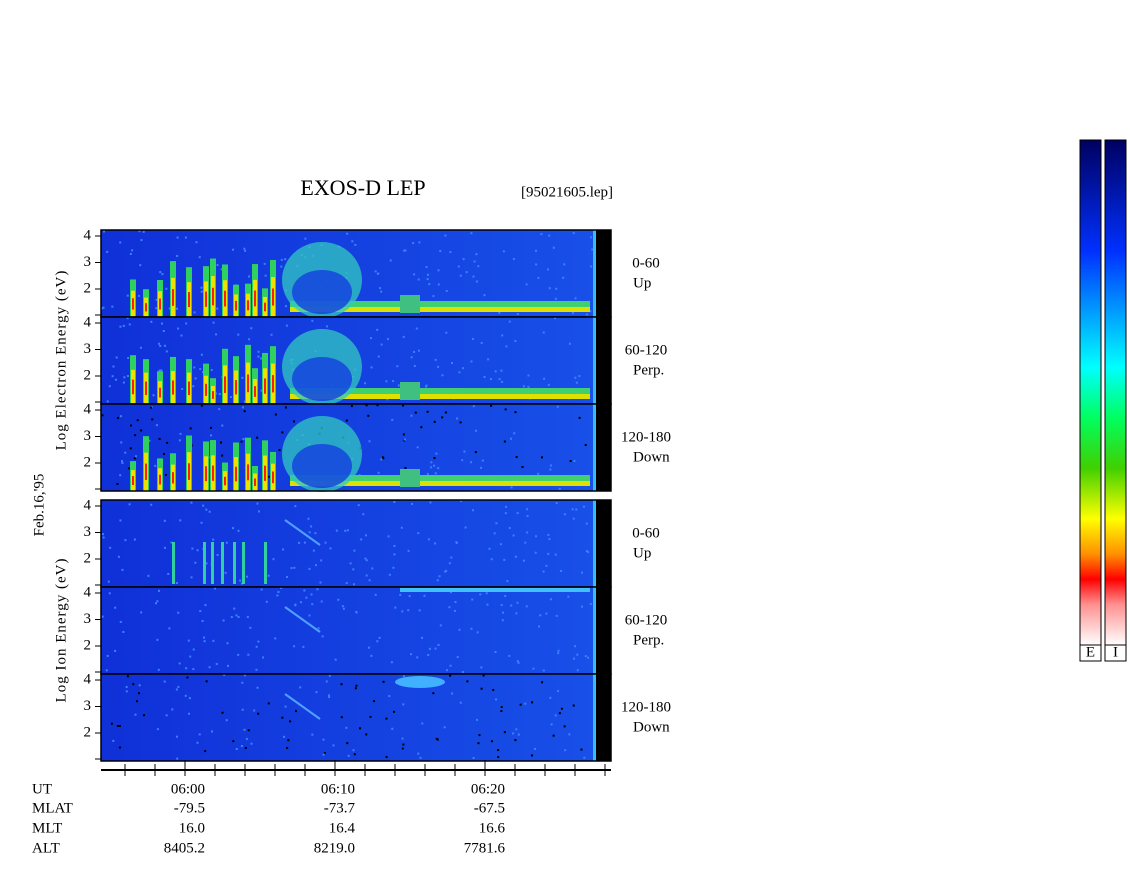 The height and width of the screenshot is (880, 1130). I want to click on direction-label: Perp., so click(648, 370).